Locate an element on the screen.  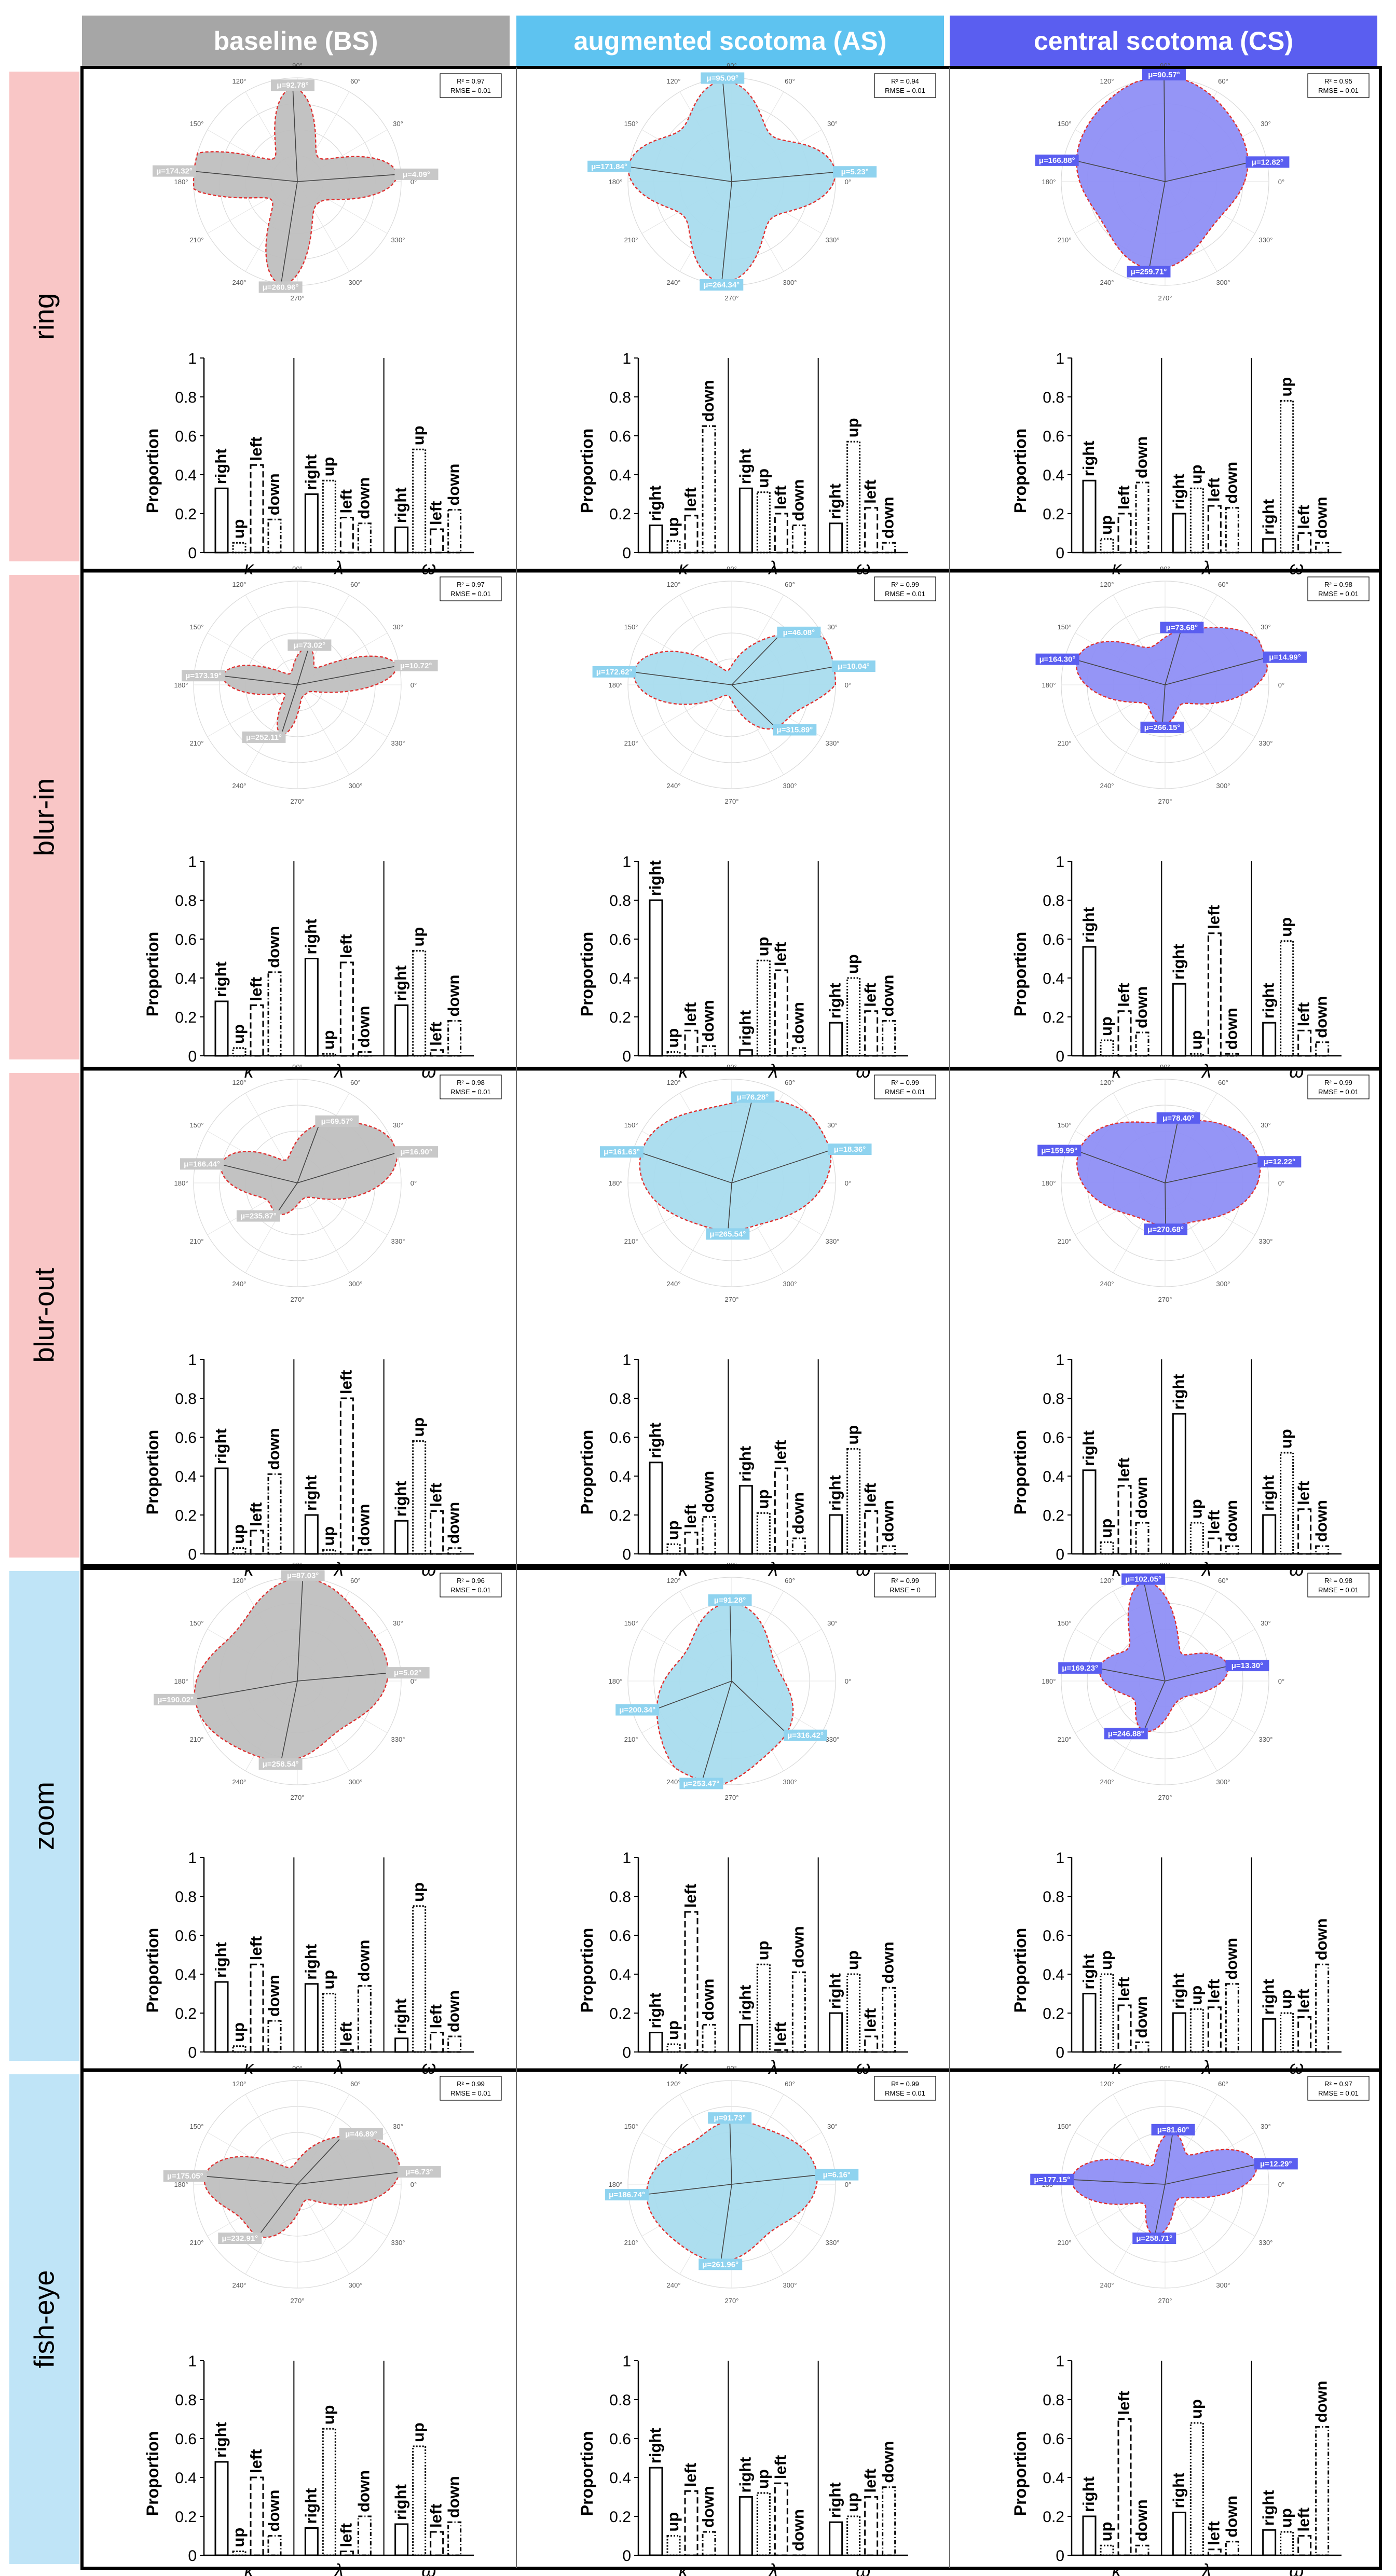
polar-angle-tick: 60° is located at coordinates (1223, 1581).